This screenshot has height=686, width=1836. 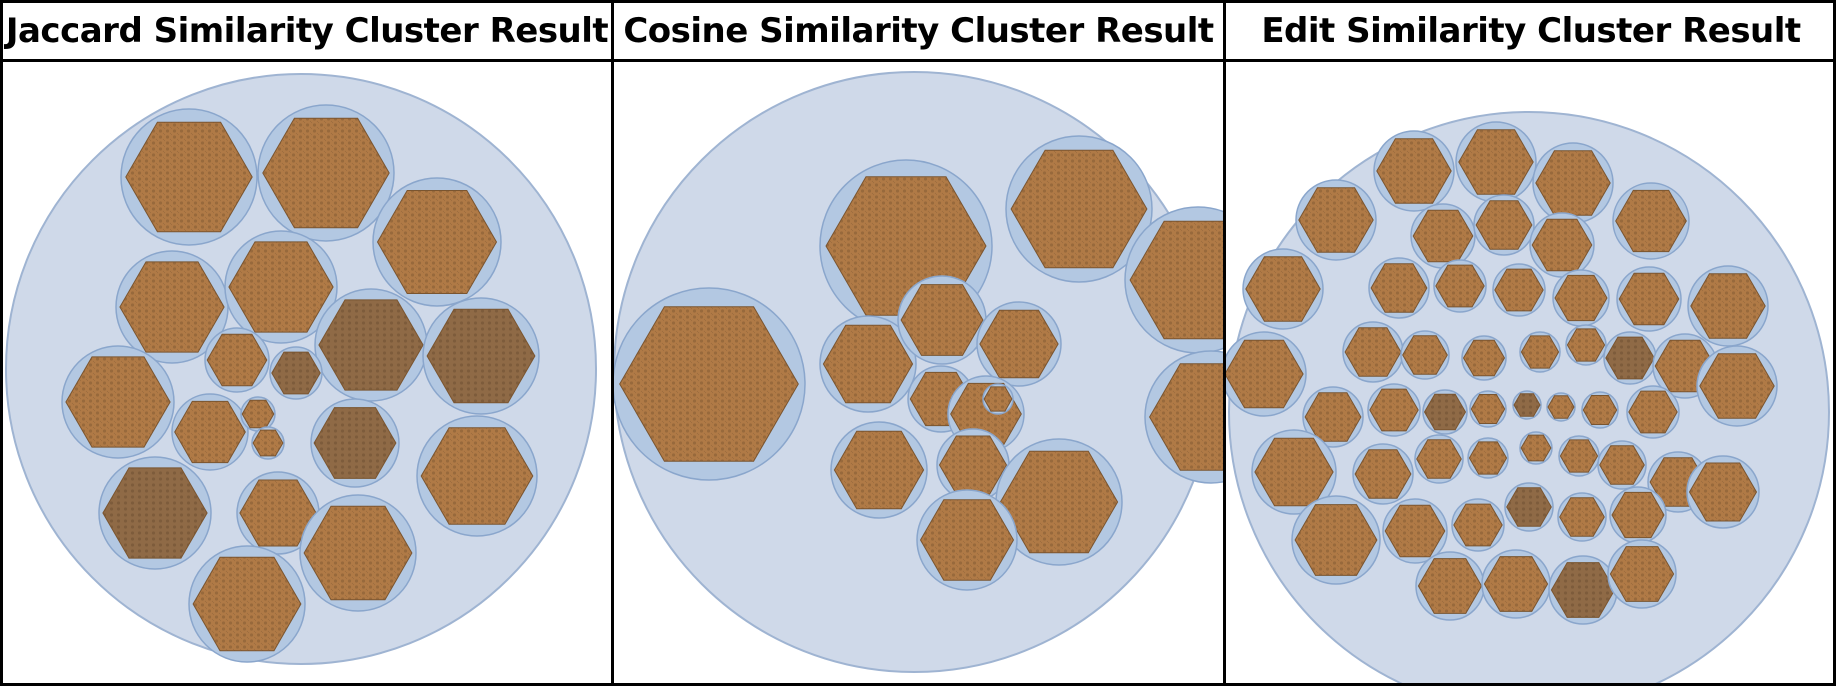 What do you see at coordinates (307, 32) in the screenshot?
I see `panel-title: Jaccard Similarity Cluster Result` at bounding box center [307, 32].